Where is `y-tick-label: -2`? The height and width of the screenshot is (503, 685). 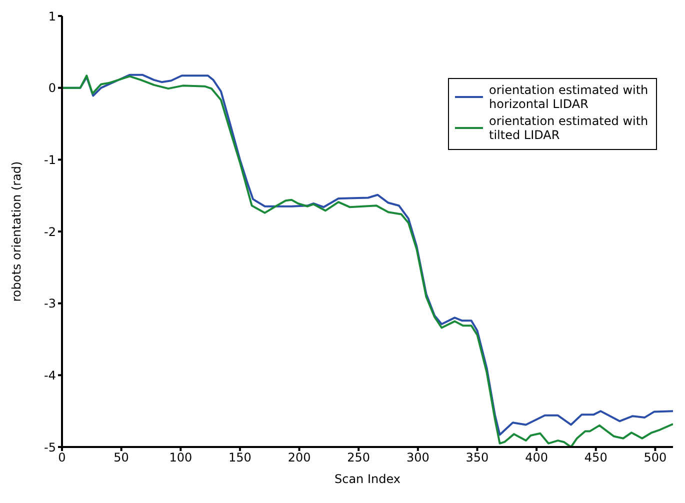 y-tick-label: -2 is located at coordinates (50, 231).